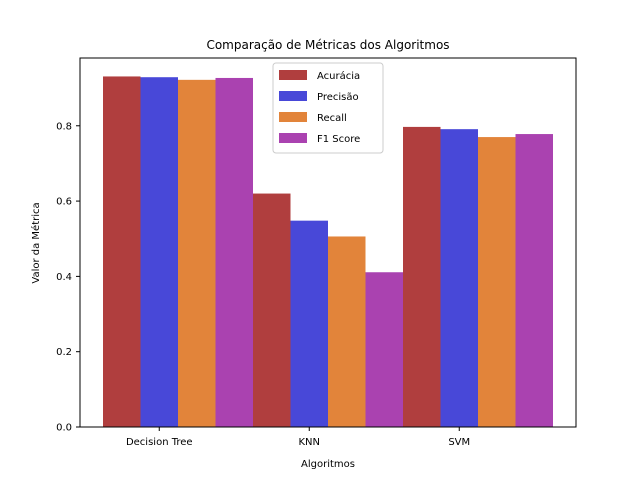 This screenshot has width=640, height=480. I want to click on x-tick-label: Decision Tree, so click(159, 442).